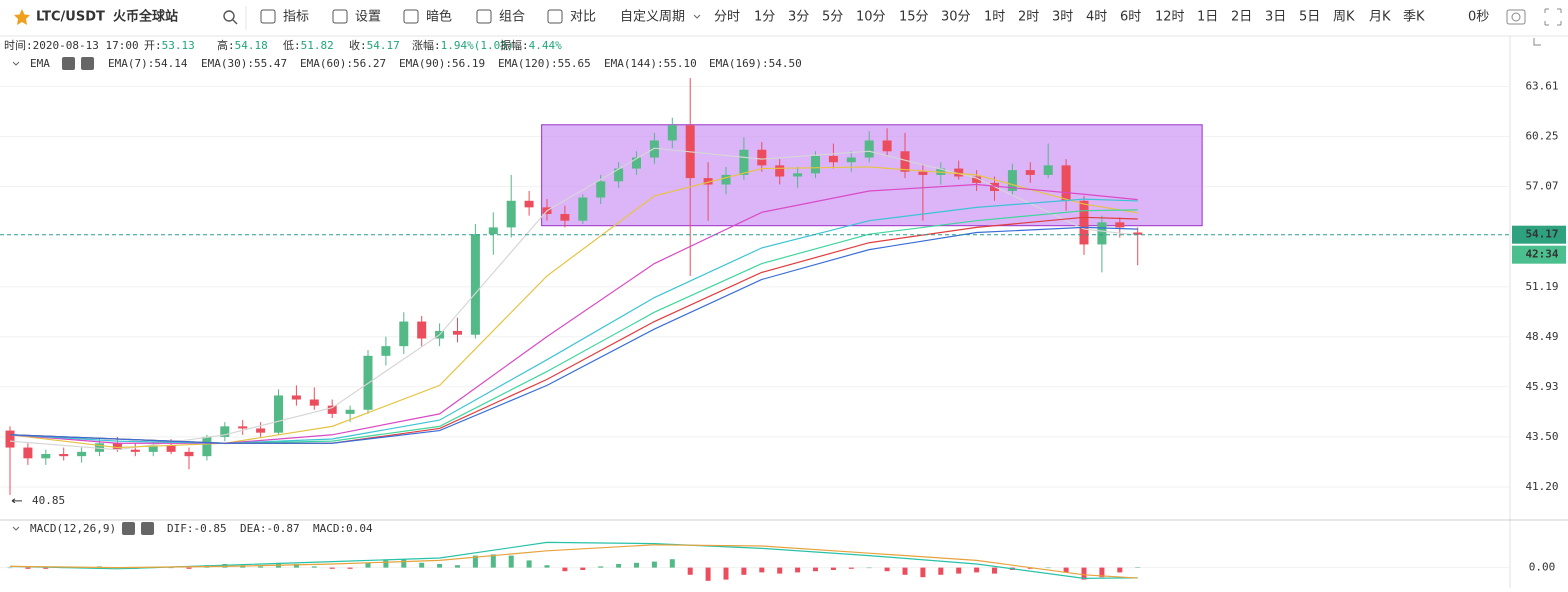 Image resolution: width=1568 pixels, height=592 pixels. Describe the element at coordinates (652, 17) in the screenshot. I see `custom-period: 自定义周期` at that location.